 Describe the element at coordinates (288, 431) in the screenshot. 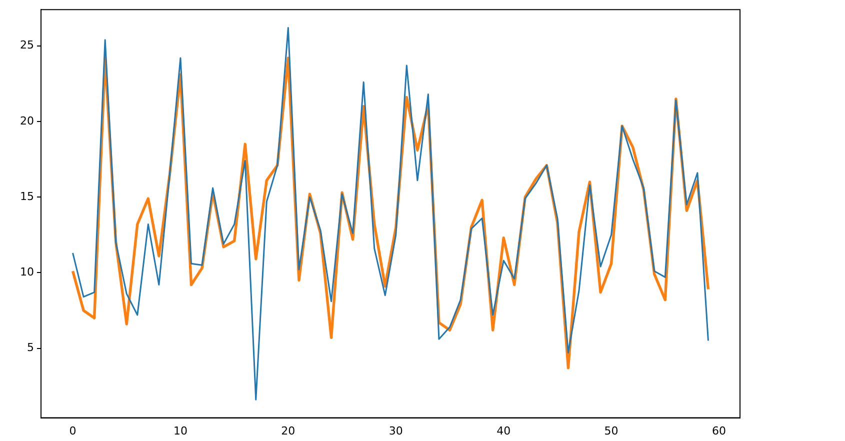

I see `x-tick-label: 20` at that location.